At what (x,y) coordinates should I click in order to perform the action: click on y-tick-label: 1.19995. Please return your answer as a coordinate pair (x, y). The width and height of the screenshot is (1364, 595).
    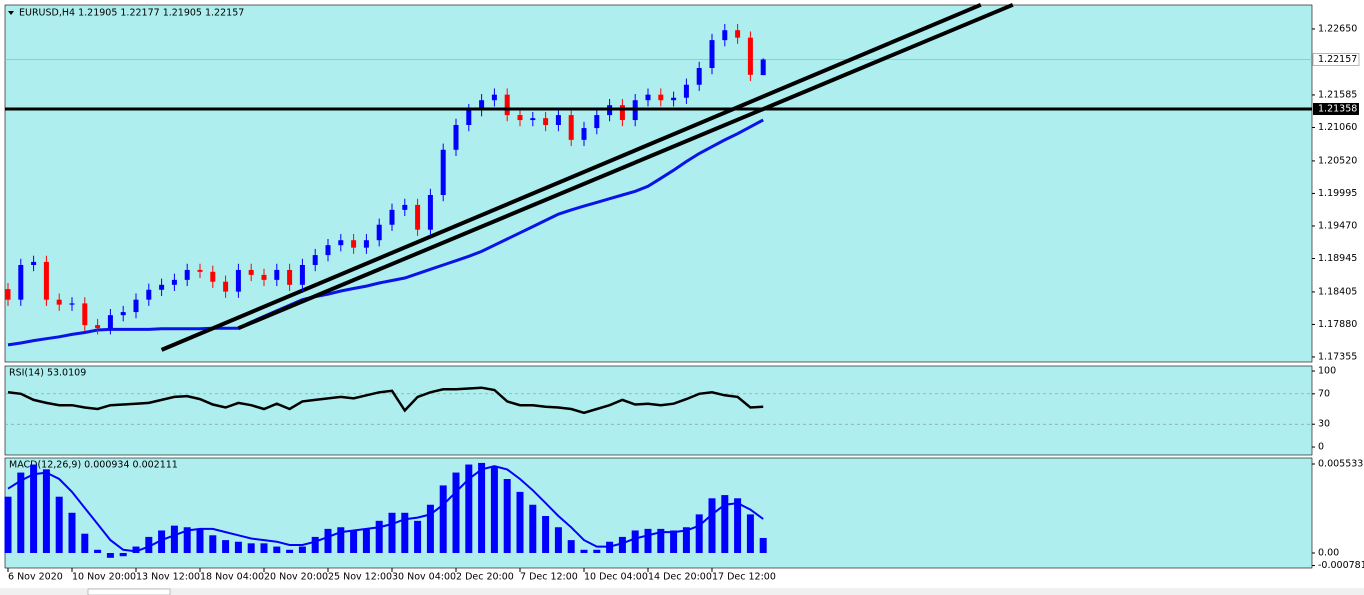
    Looking at the image, I should click on (1337, 193).